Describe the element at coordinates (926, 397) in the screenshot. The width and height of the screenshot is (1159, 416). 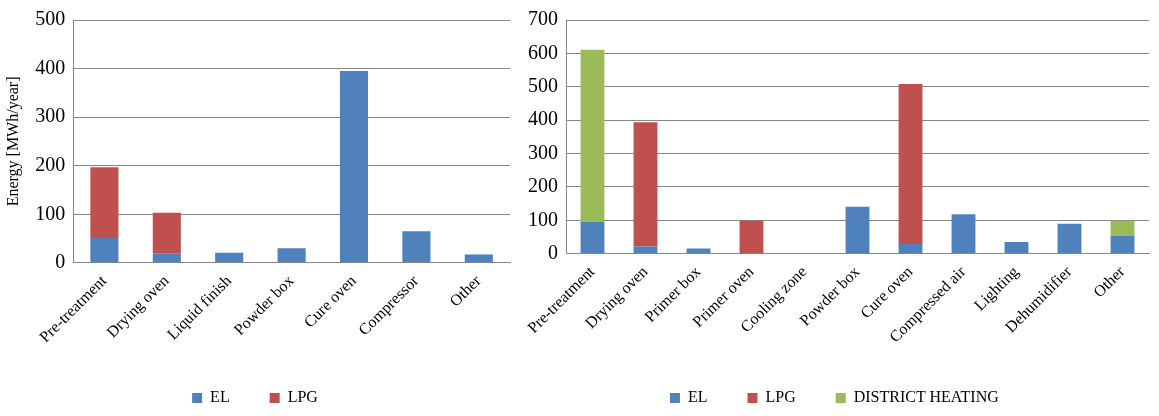
I see `legend-label: DISTRICT HEATING` at that location.